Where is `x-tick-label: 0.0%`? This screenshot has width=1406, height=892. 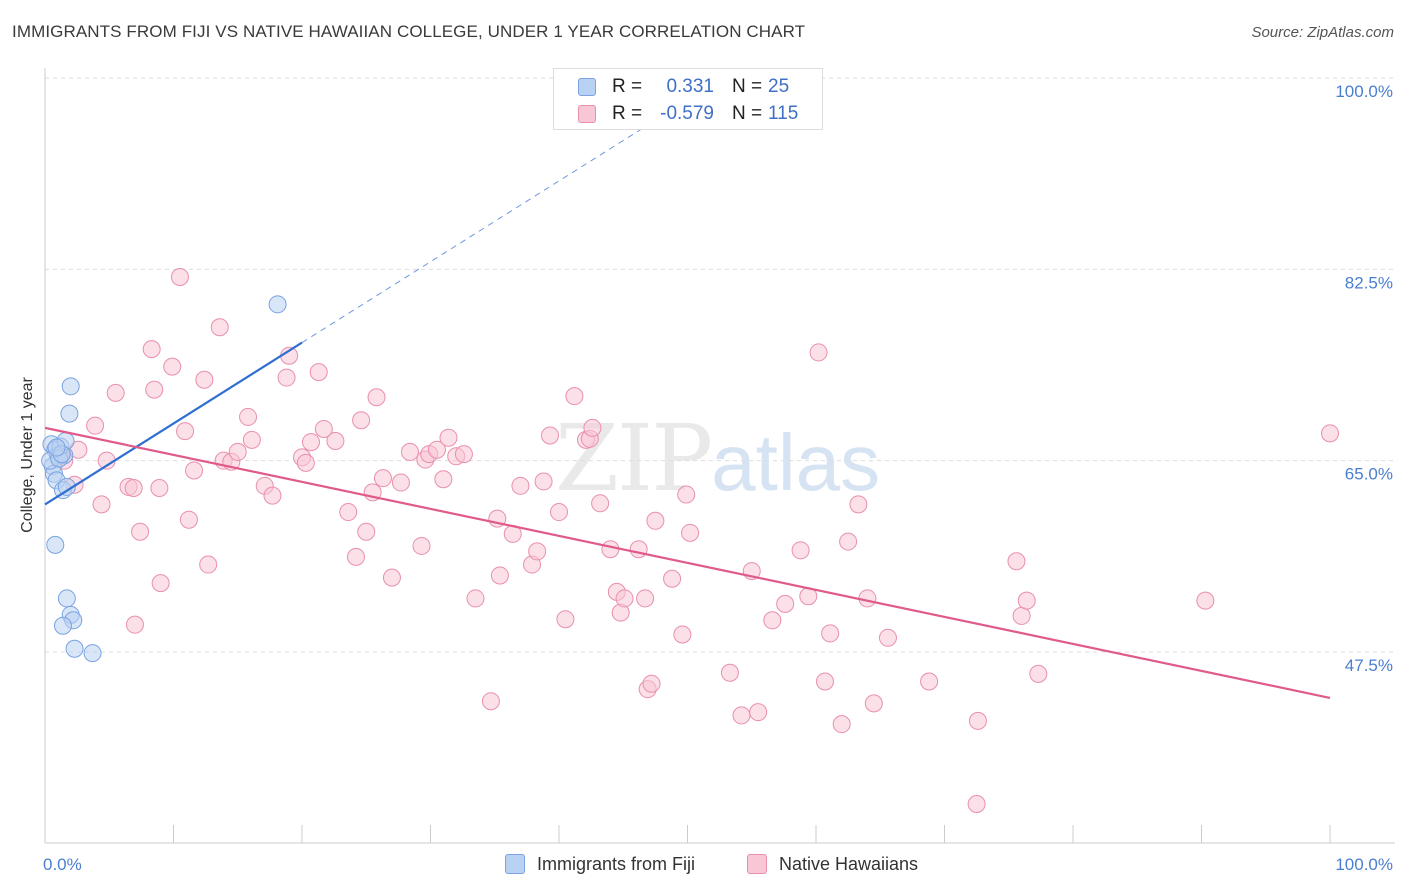
x-tick-label: 0.0% is located at coordinates (62, 864).